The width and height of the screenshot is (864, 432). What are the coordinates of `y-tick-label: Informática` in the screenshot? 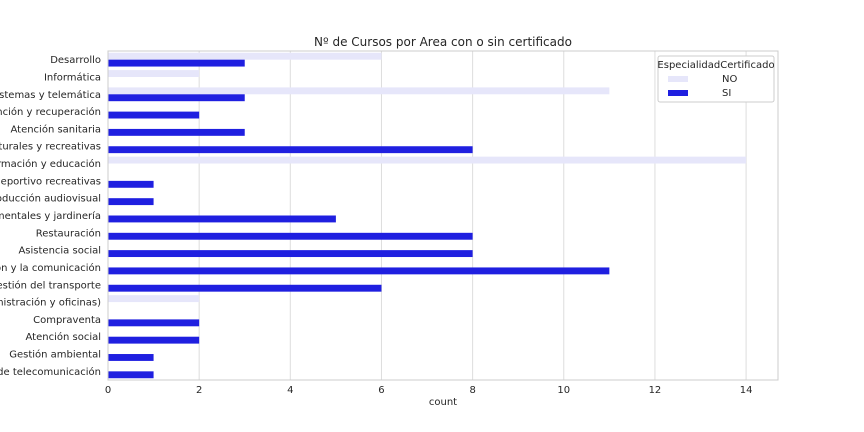 It's located at (72, 77).